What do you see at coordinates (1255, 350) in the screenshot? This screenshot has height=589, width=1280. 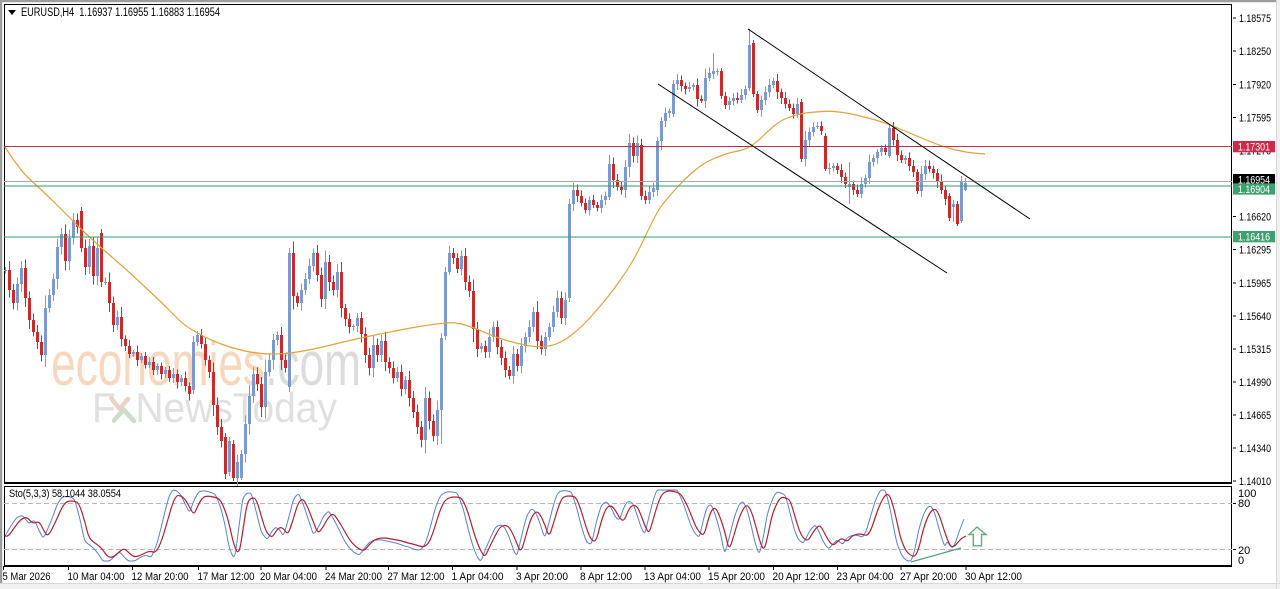 I see `svg-text: 1.15315` at bounding box center [1255, 350].